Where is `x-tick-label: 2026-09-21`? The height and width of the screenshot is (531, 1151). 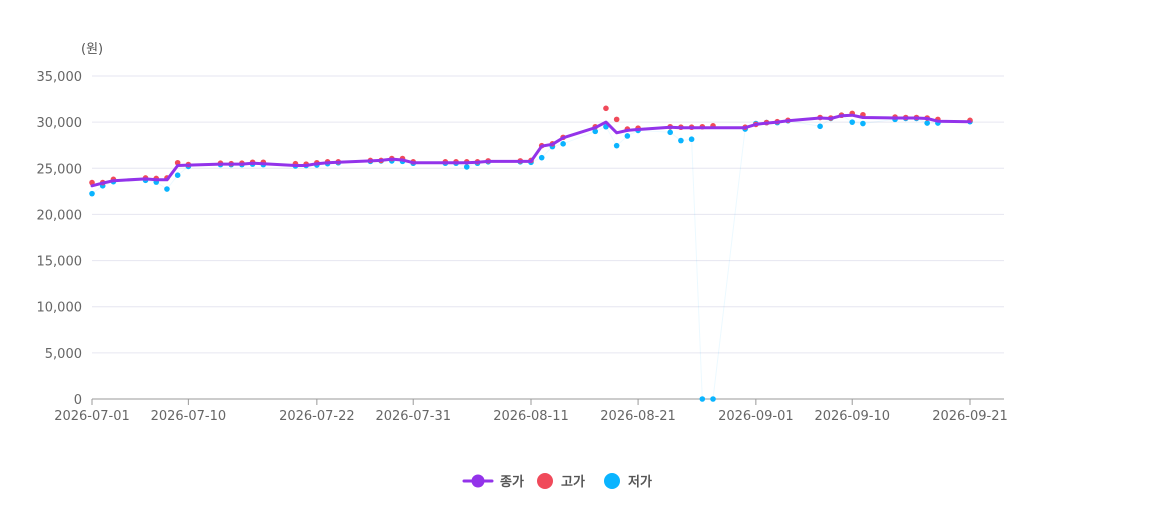
x-tick-label: 2026-09-21 is located at coordinates (970, 416).